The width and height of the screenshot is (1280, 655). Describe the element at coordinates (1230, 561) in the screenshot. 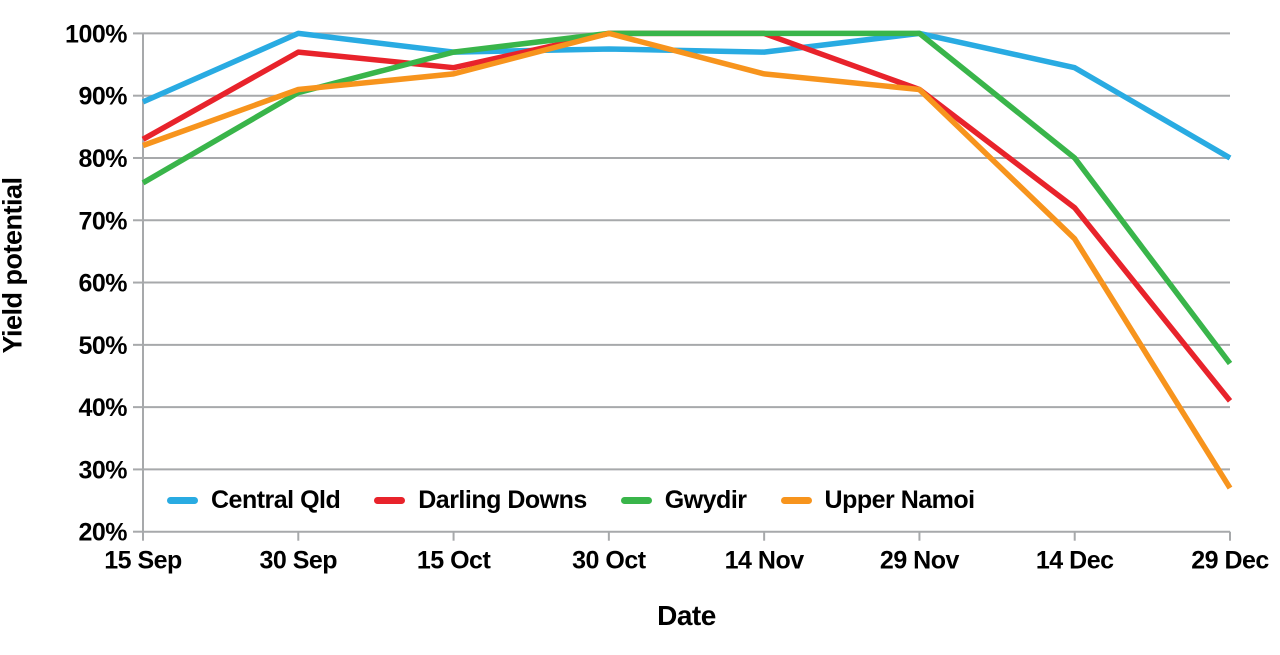

I see `x-tick-label: 29 Dec` at that location.